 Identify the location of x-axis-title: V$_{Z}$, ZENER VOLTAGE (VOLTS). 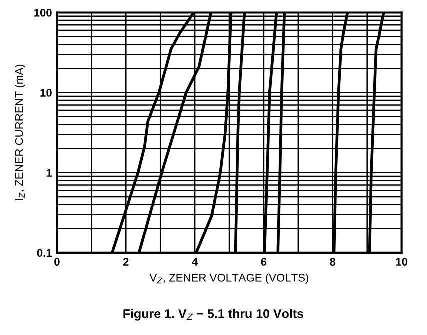
(229, 279).